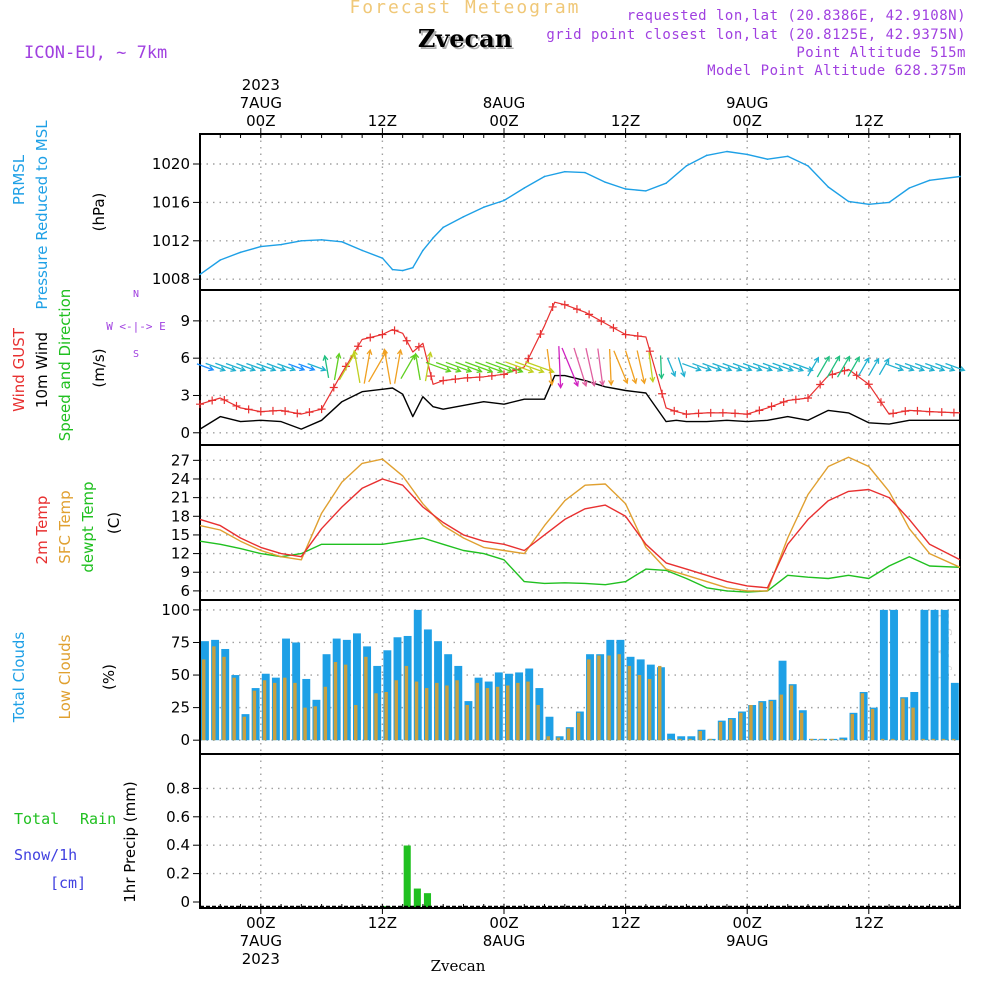 Image resolution: width=1000 pixels, height=1000 pixels. What do you see at coordinates (65, 365) in the screenshot?
I see `wind-direction-label: Speed and Direction` at bounding box center [65, 365].